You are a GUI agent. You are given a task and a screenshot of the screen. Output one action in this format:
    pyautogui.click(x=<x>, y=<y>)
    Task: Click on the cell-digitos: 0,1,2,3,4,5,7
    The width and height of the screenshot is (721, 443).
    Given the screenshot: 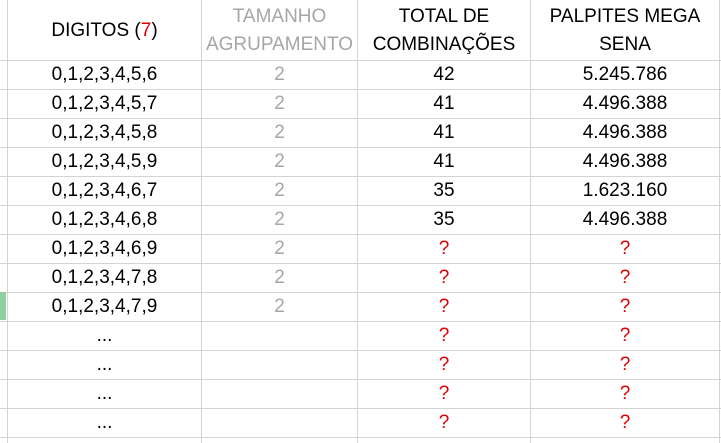 What is the action you would take?
    pyautogui.click(x=104, y=104)
    